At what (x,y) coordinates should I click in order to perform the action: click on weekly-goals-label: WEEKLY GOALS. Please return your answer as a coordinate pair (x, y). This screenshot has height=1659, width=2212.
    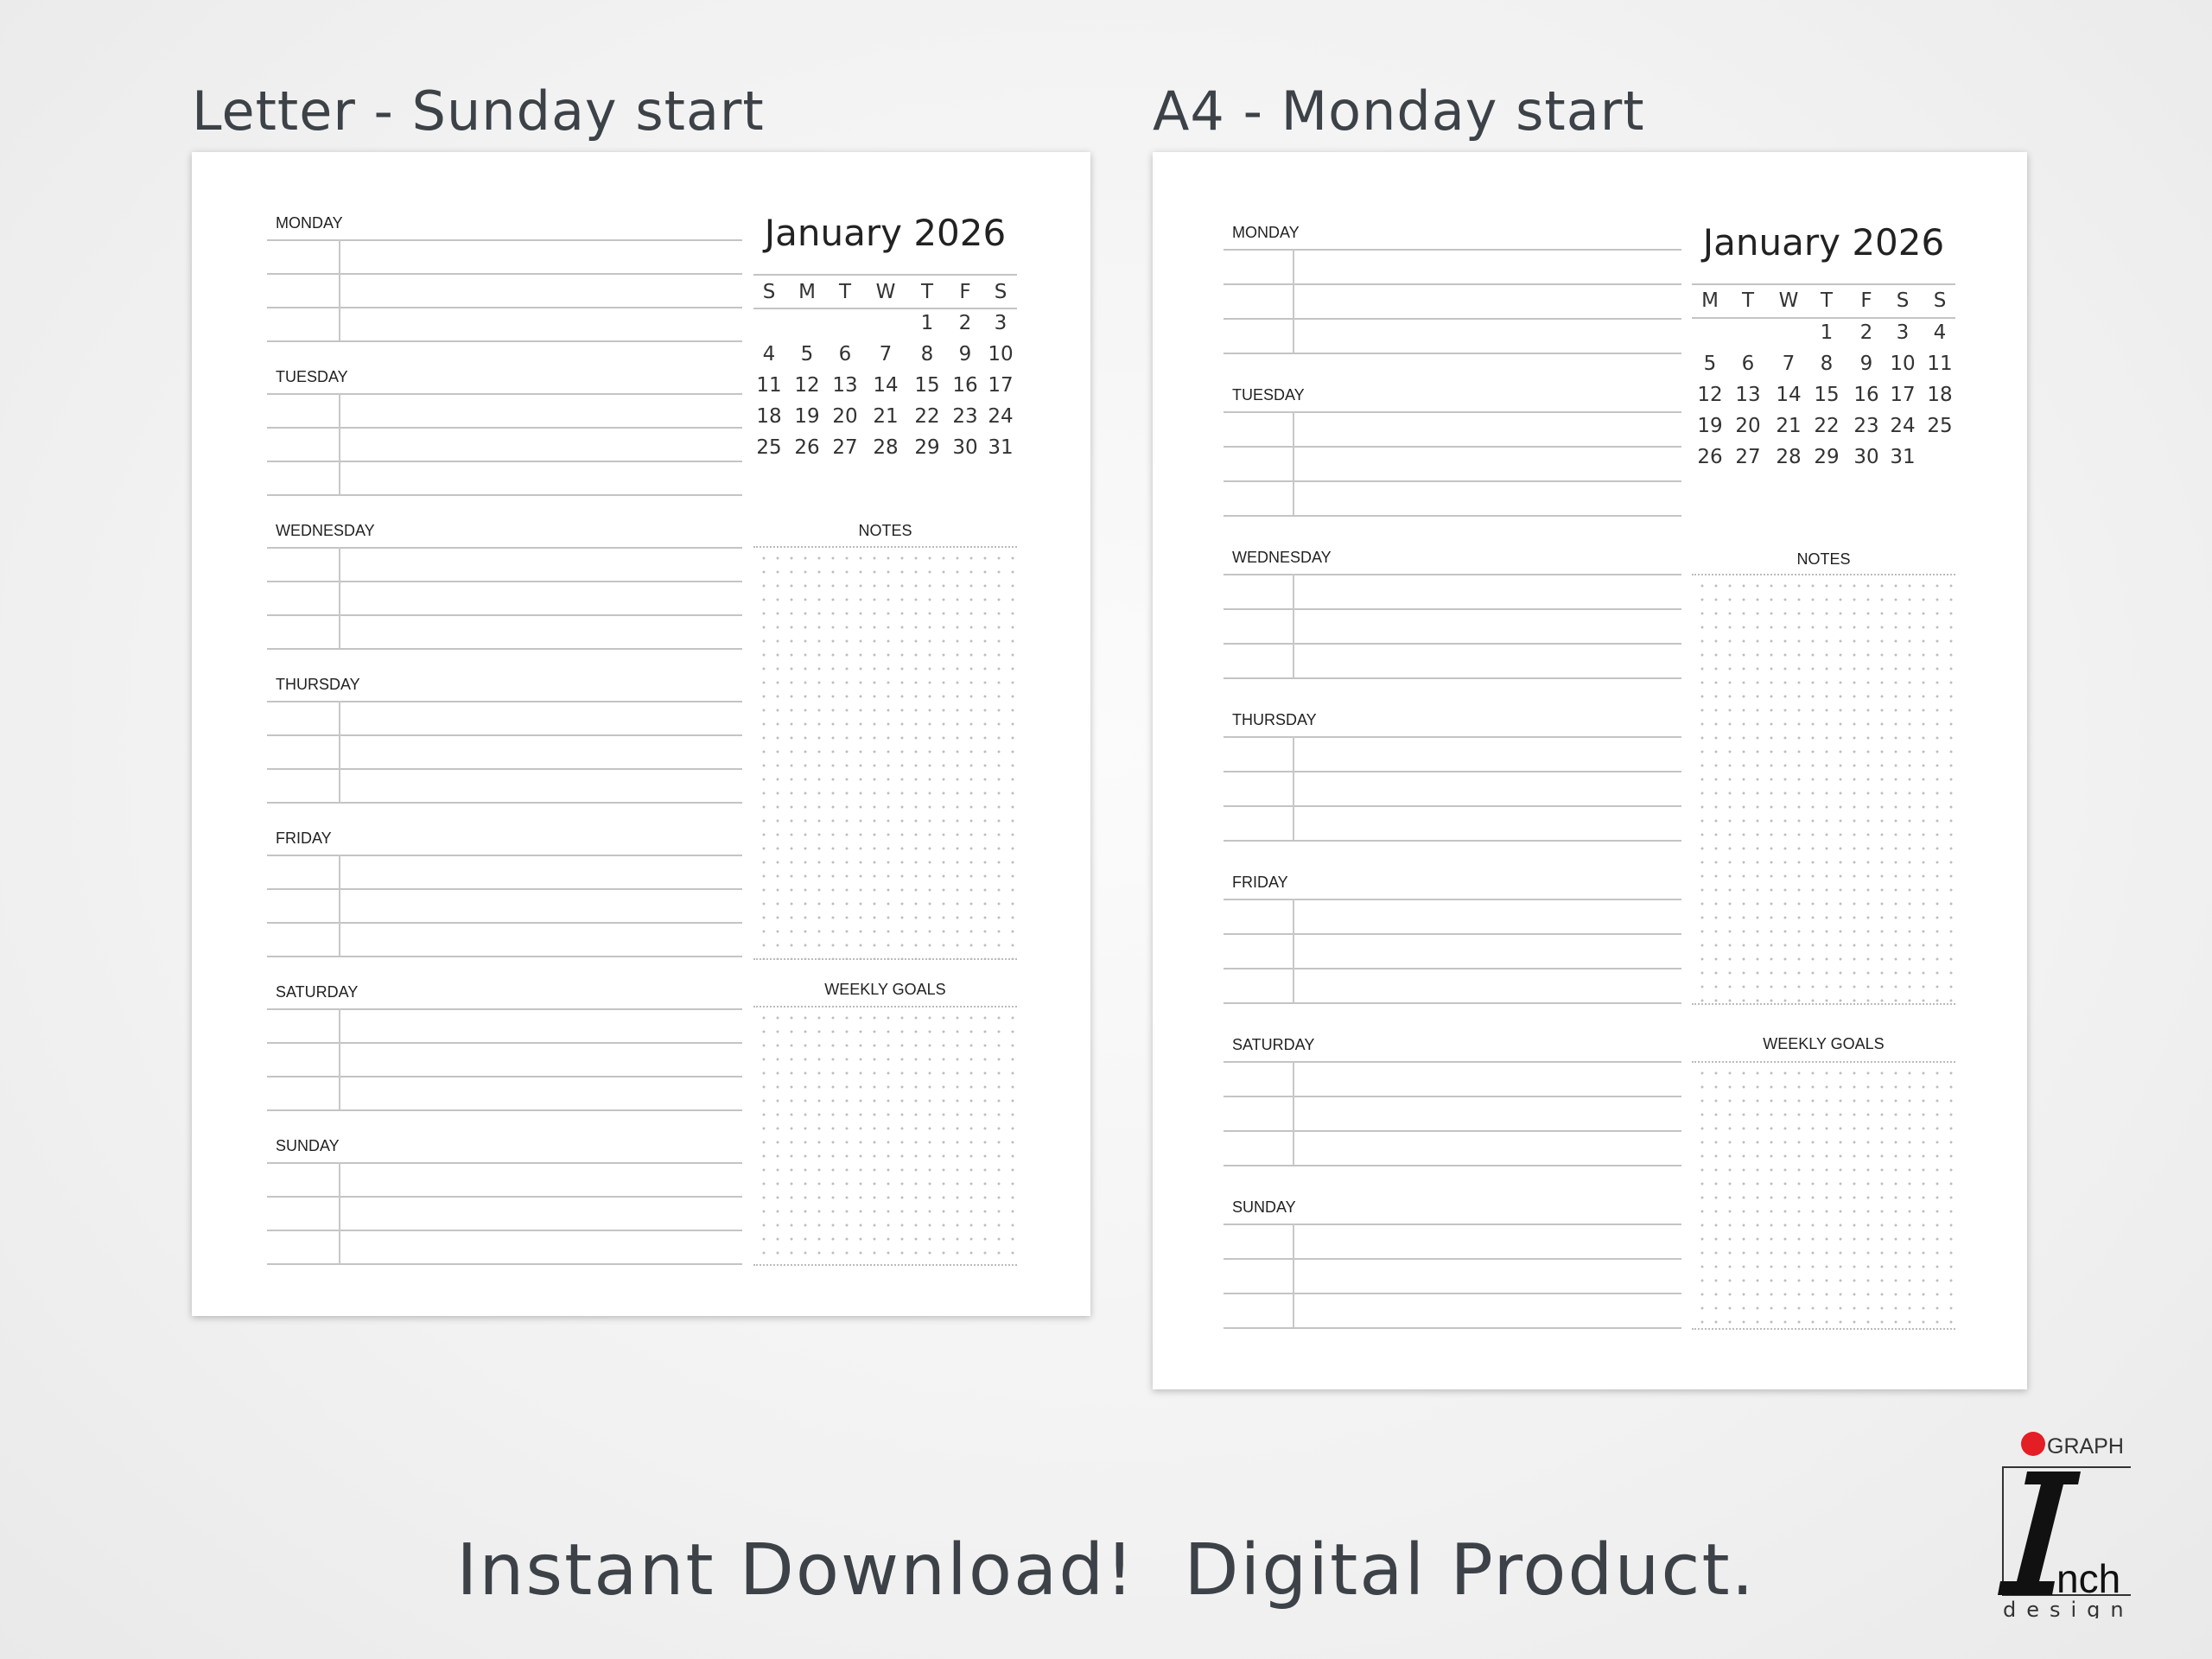
    Looking at the image, I should click on (1824, 1043).